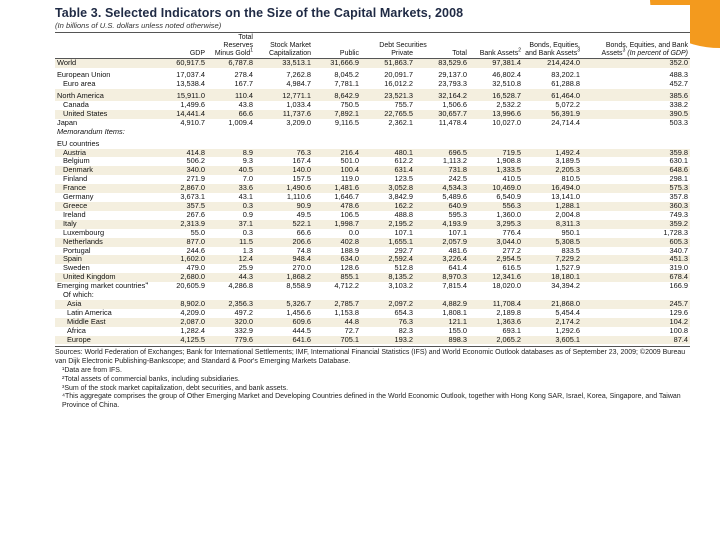  I want to click on table-cell: 40.5, so click(231, 170).